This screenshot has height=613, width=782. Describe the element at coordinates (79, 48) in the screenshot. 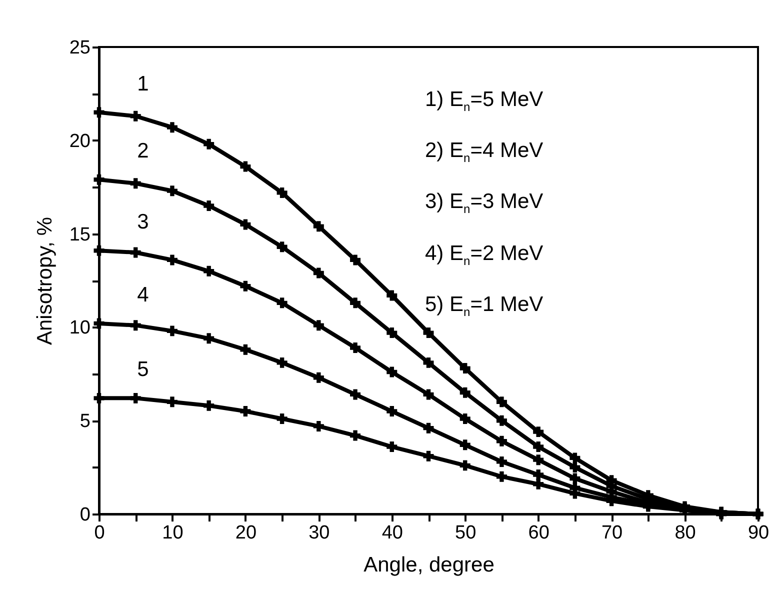

I see `y-tick-label: 25` at that location.